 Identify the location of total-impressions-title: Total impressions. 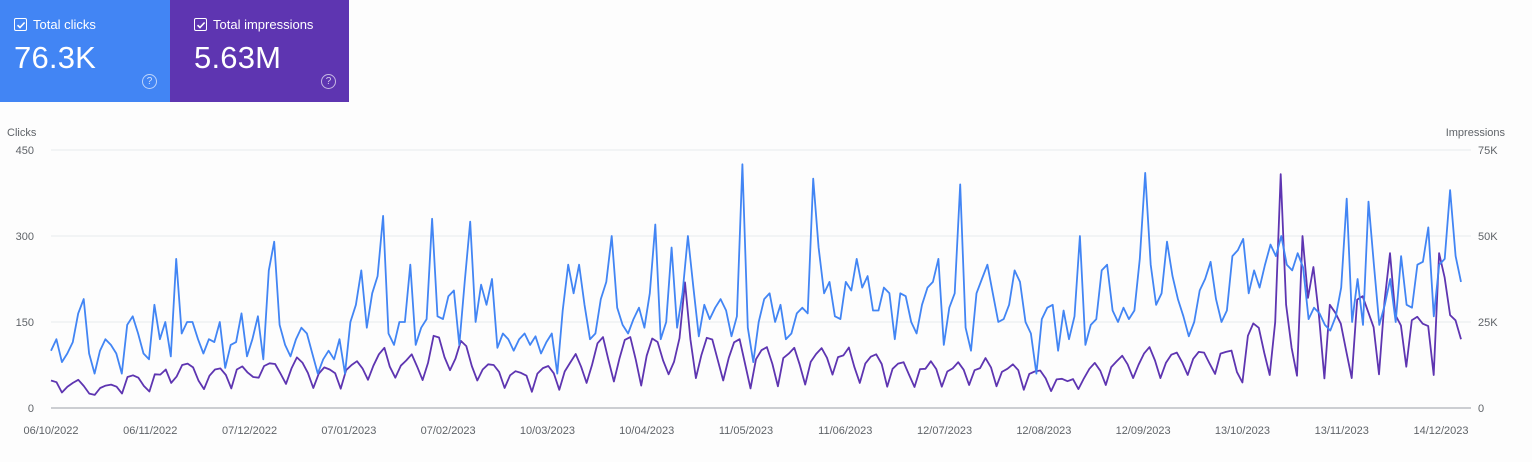
(253, 24).